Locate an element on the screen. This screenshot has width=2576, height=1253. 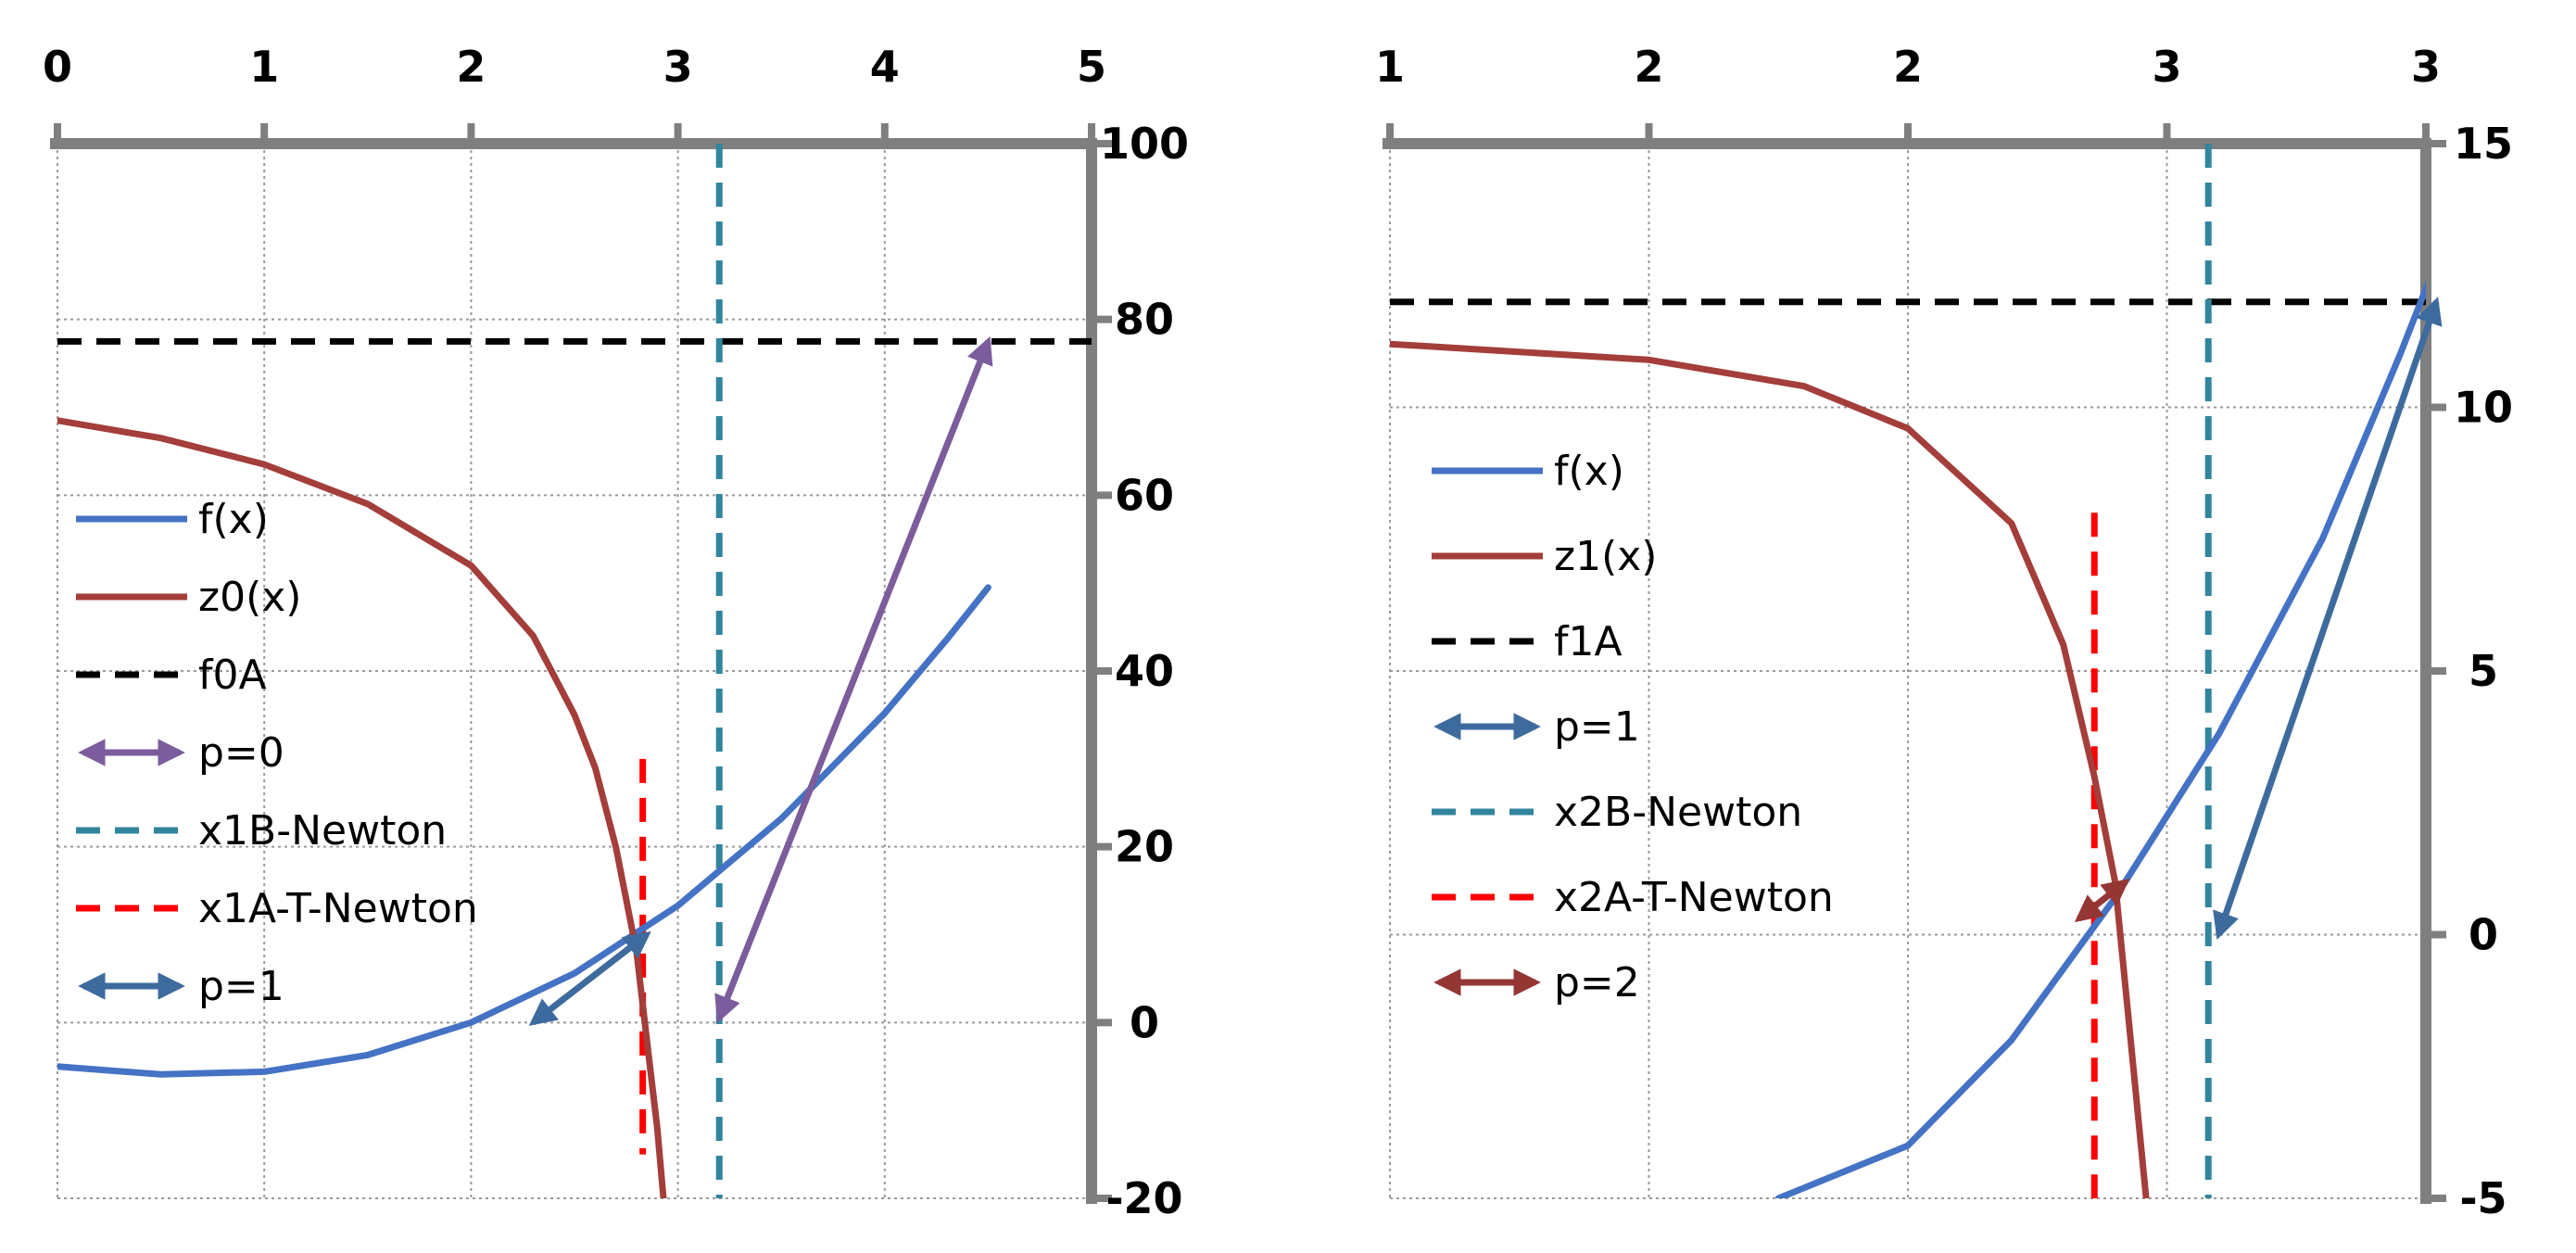
y-tick-label: -5 is located at coordinates (2483, 1198).